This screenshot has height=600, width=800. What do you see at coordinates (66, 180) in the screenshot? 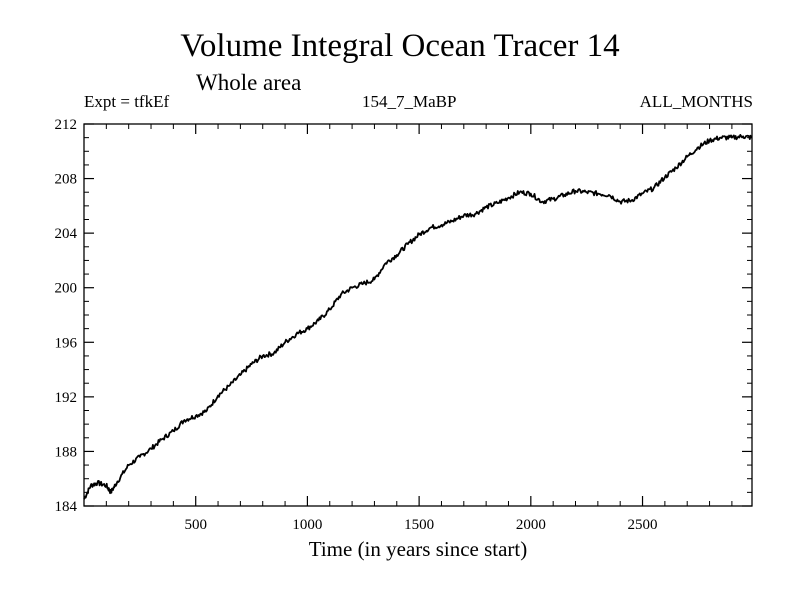
I see `y-tick-label: 208` at bounding box center [66, 180].